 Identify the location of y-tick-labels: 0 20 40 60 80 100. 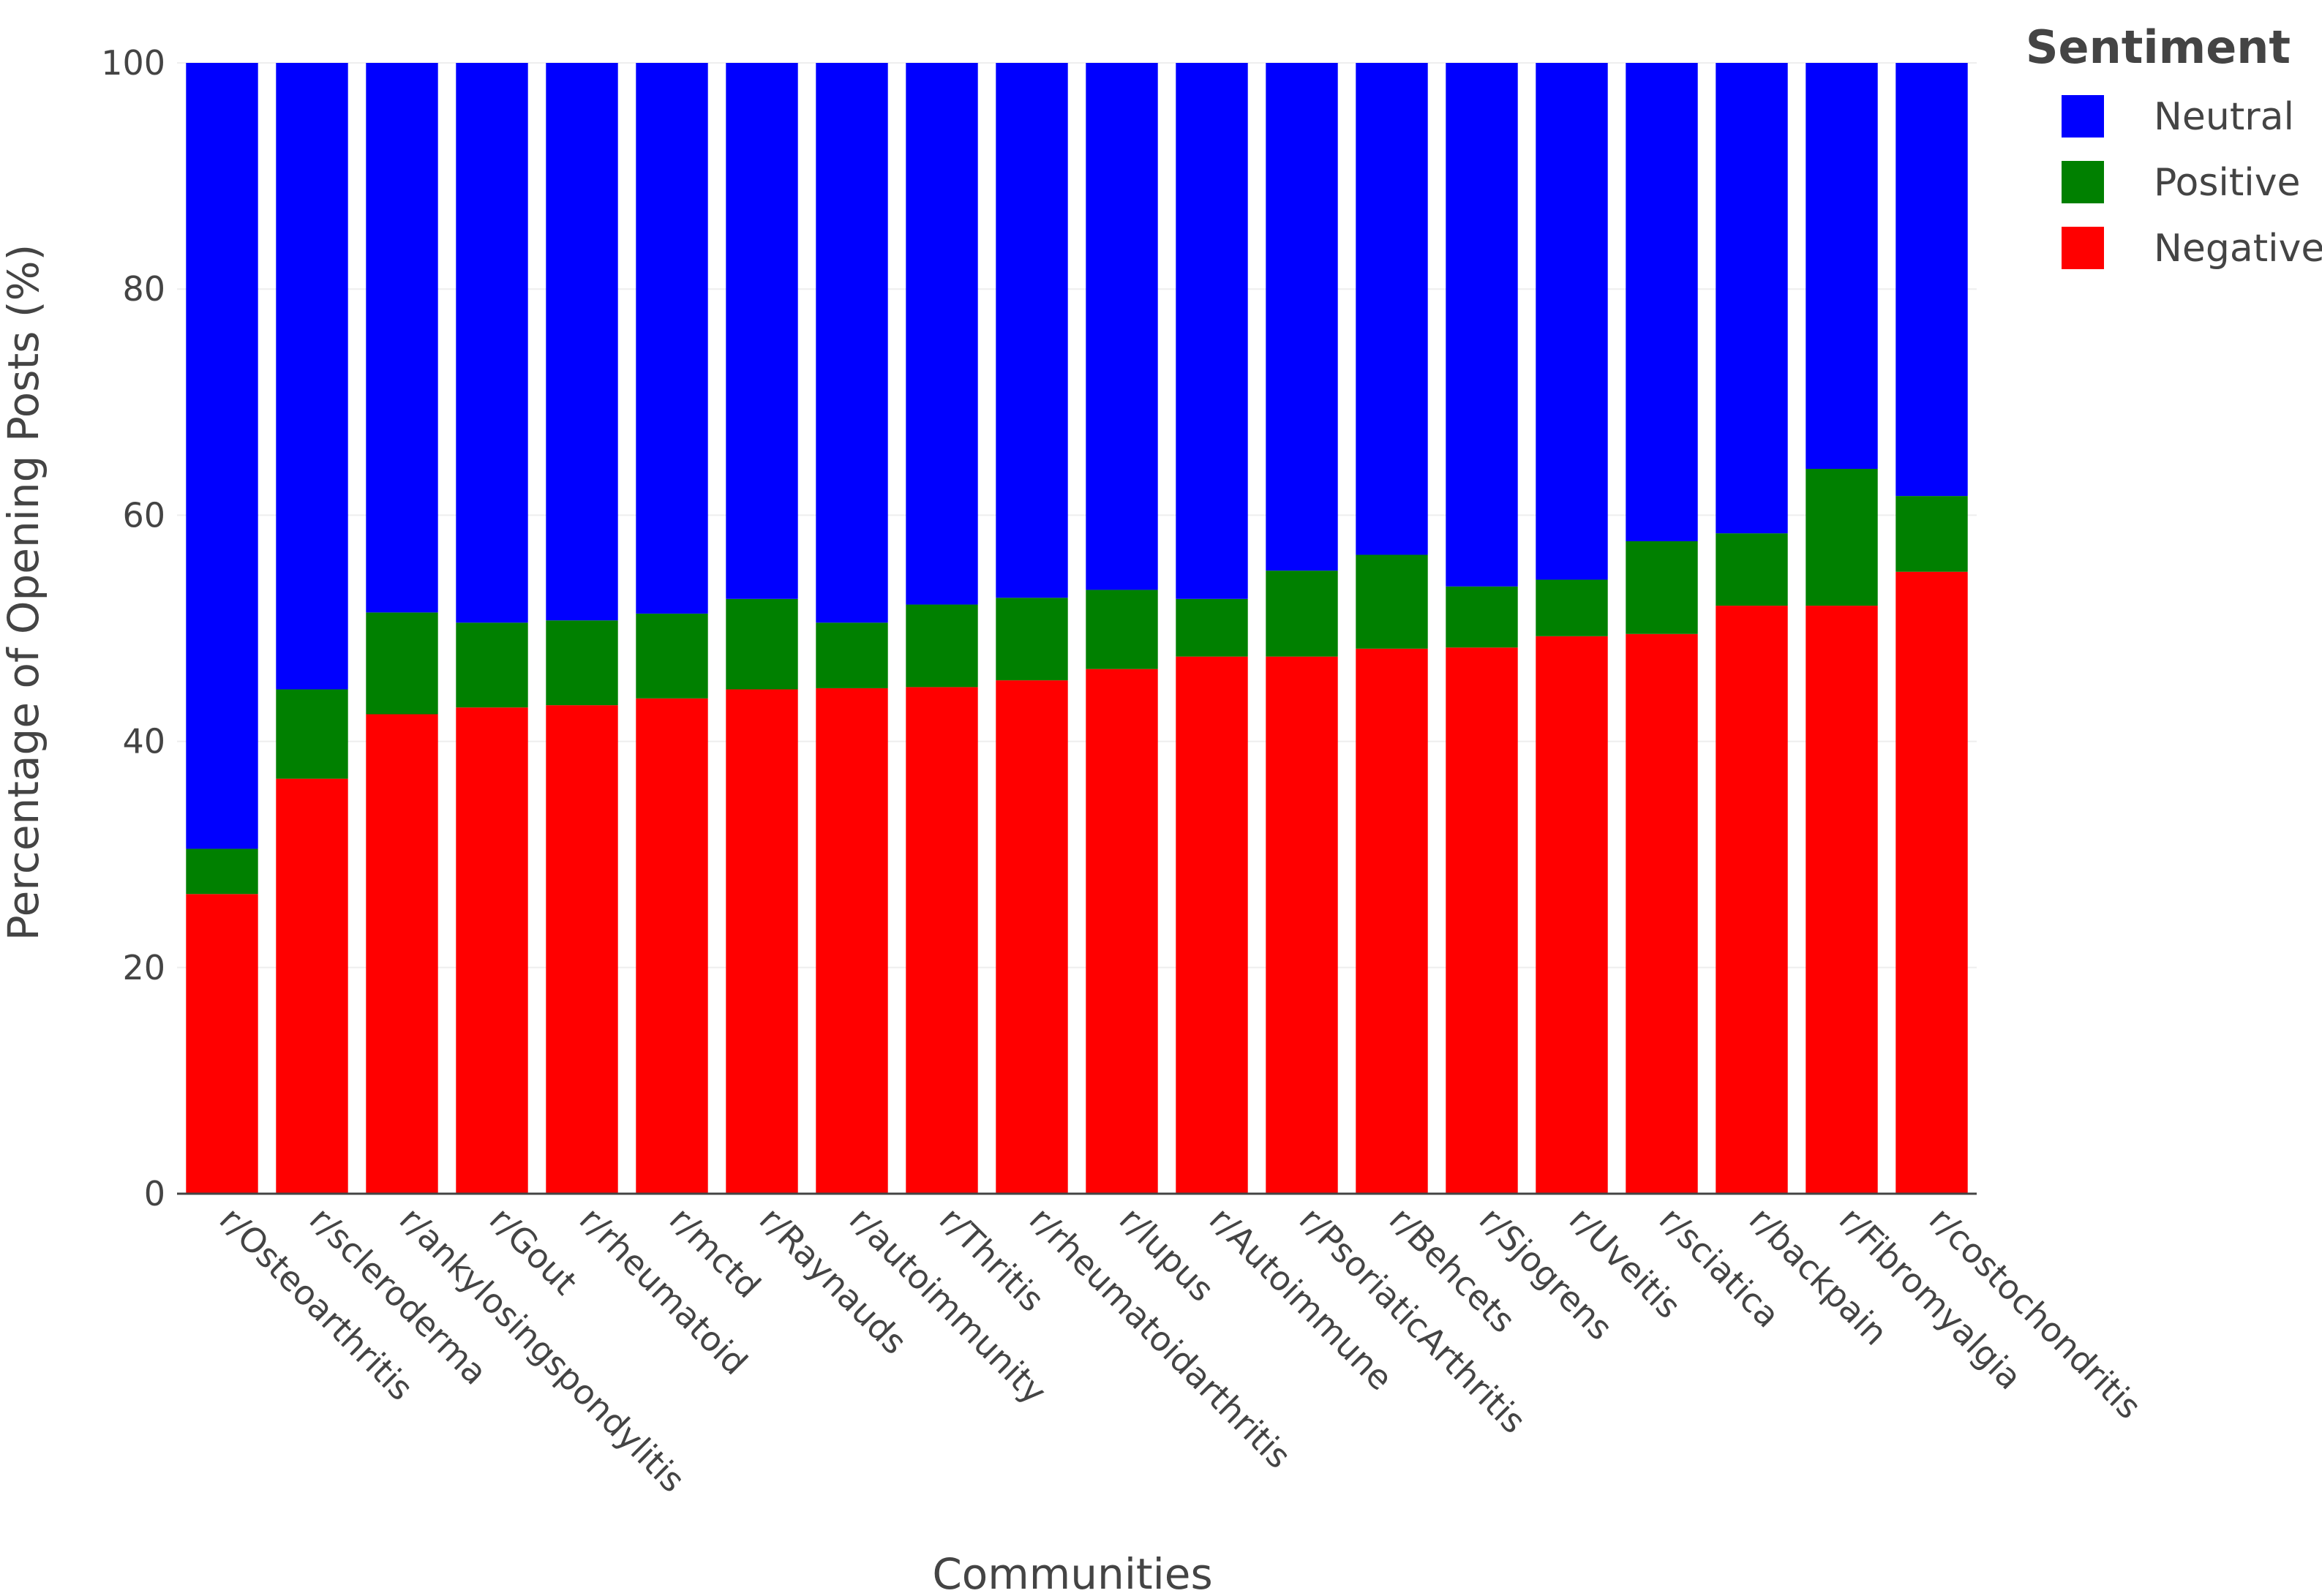
(133, 628).